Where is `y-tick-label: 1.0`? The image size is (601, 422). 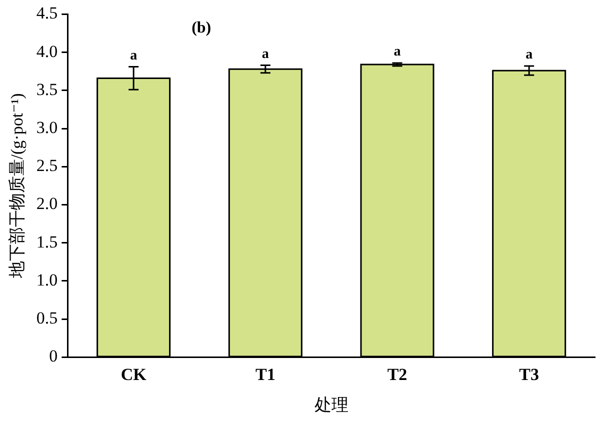 y-tick-label: 1.0 is located at coordinates (47, 280).